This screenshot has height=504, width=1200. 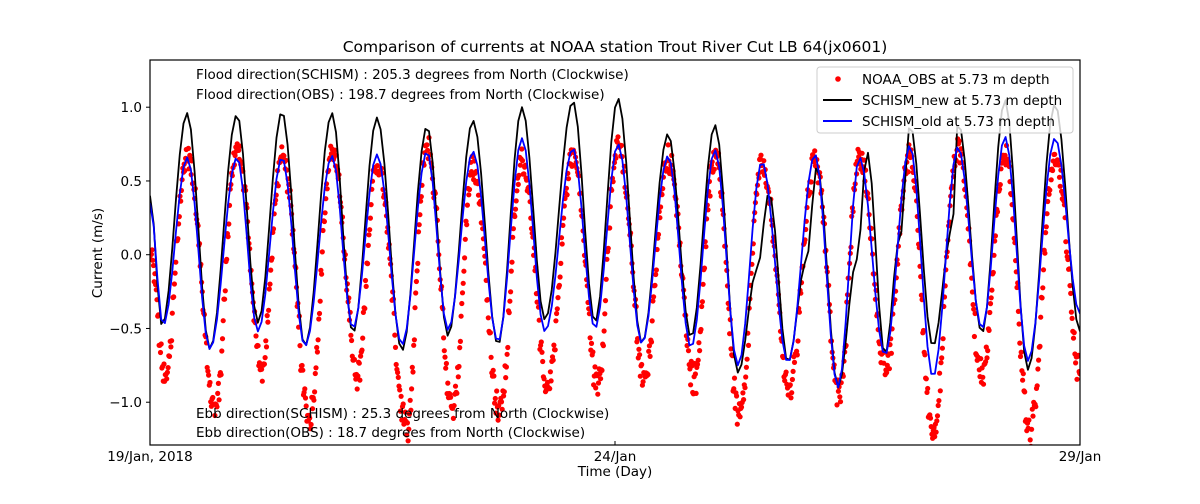 I want to click on legend-box, so click(x=945, y=100).